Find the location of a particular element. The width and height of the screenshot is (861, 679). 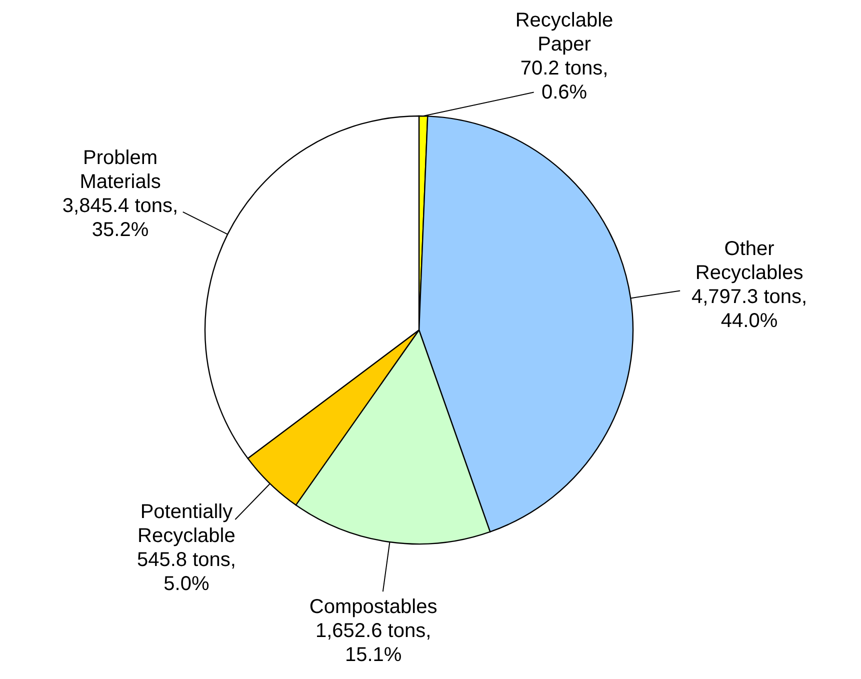

data-label: 70.2 tons, 0.6% is located at coordinates (564, 80).